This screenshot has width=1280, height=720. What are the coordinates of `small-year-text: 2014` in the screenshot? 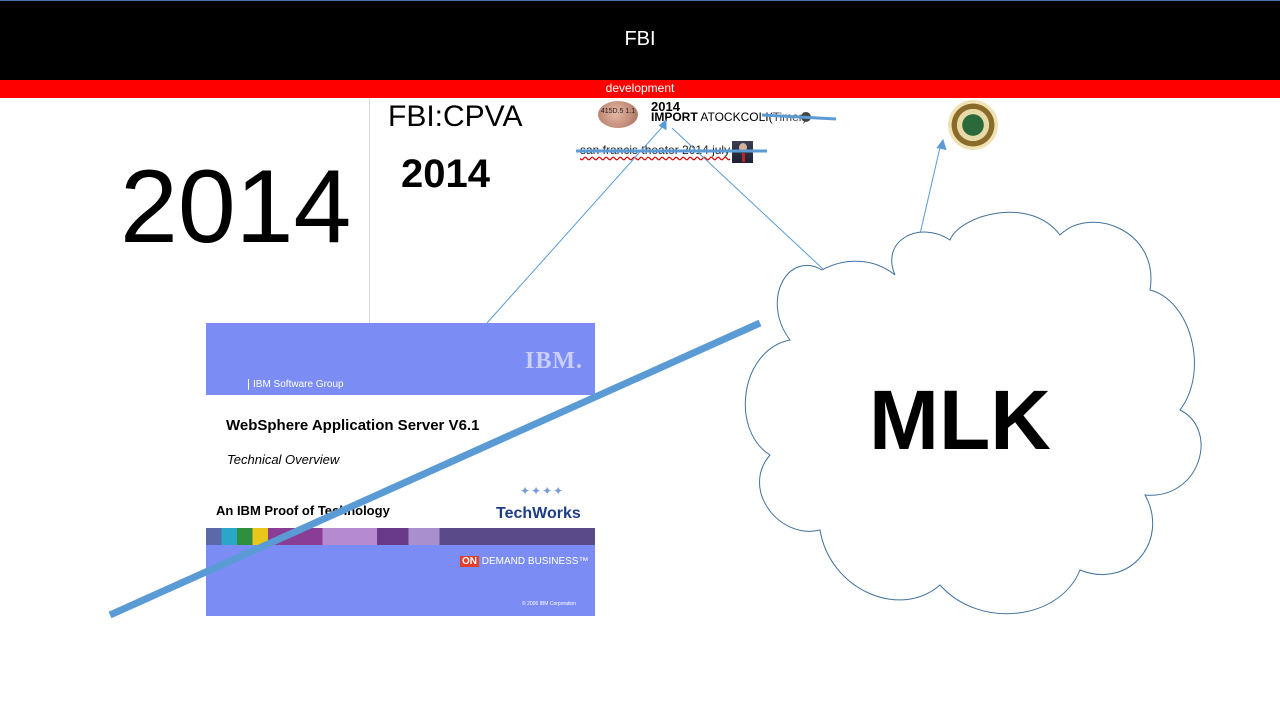 It's located at (665, 106).